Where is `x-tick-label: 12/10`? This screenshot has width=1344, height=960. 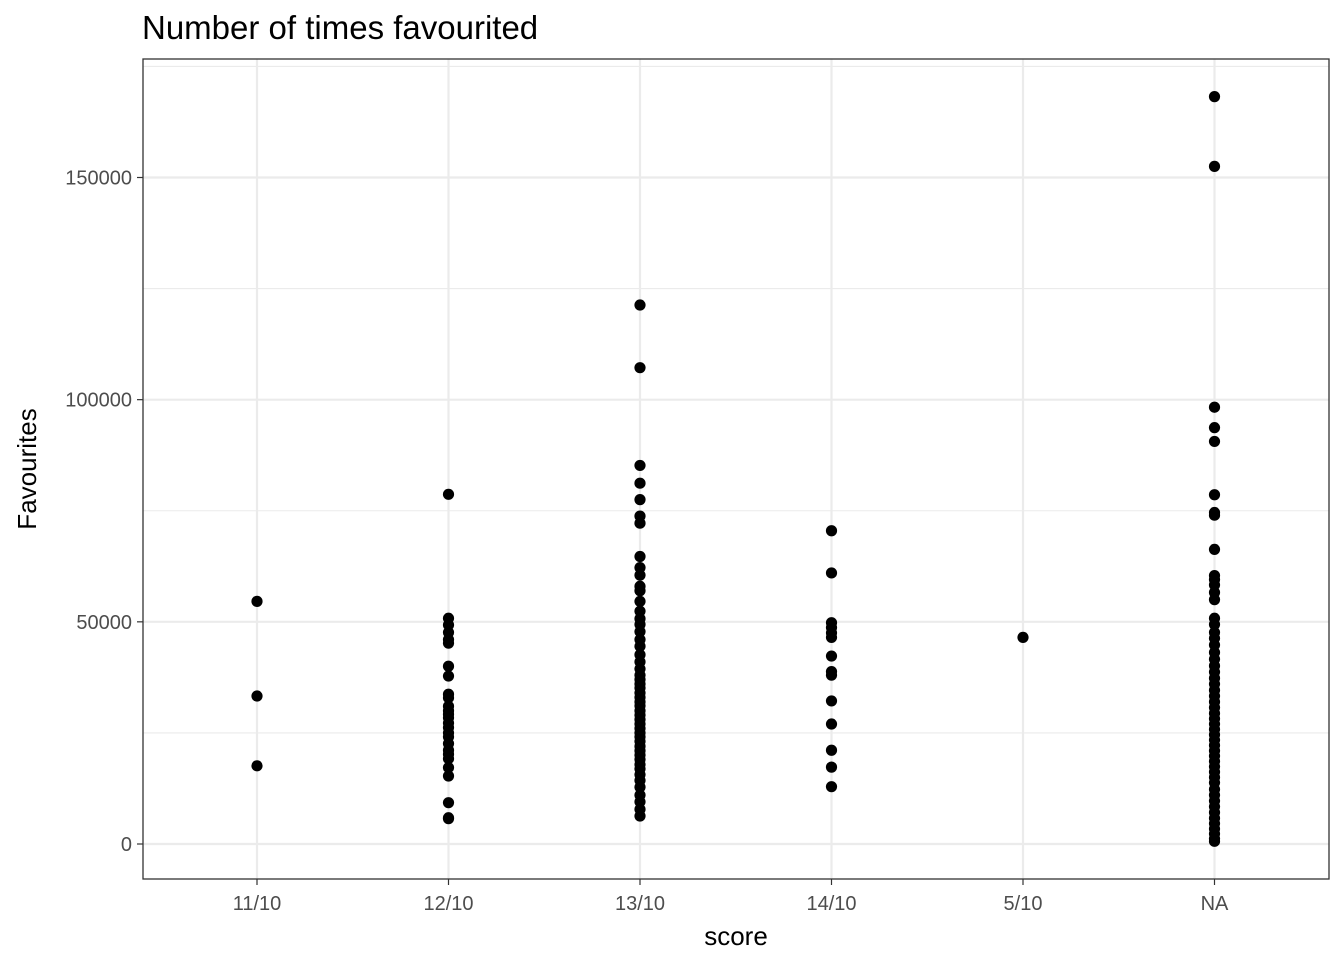
x-tick-label: 12/10 is located at coordinates (448, 904).